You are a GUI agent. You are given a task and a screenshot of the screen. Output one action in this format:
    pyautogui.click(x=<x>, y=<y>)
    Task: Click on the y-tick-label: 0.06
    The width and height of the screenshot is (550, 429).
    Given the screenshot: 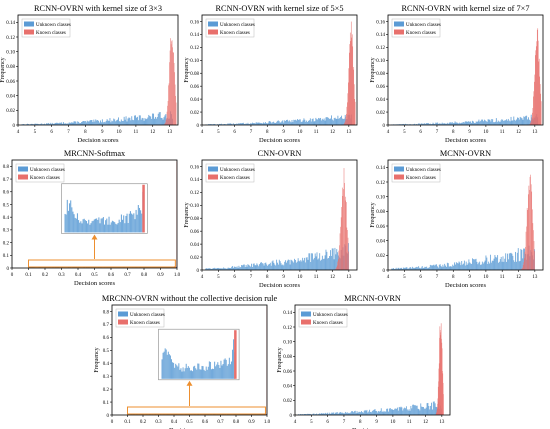 What is the action you would take?
    pyautogui.click(x=380, y=227)
    